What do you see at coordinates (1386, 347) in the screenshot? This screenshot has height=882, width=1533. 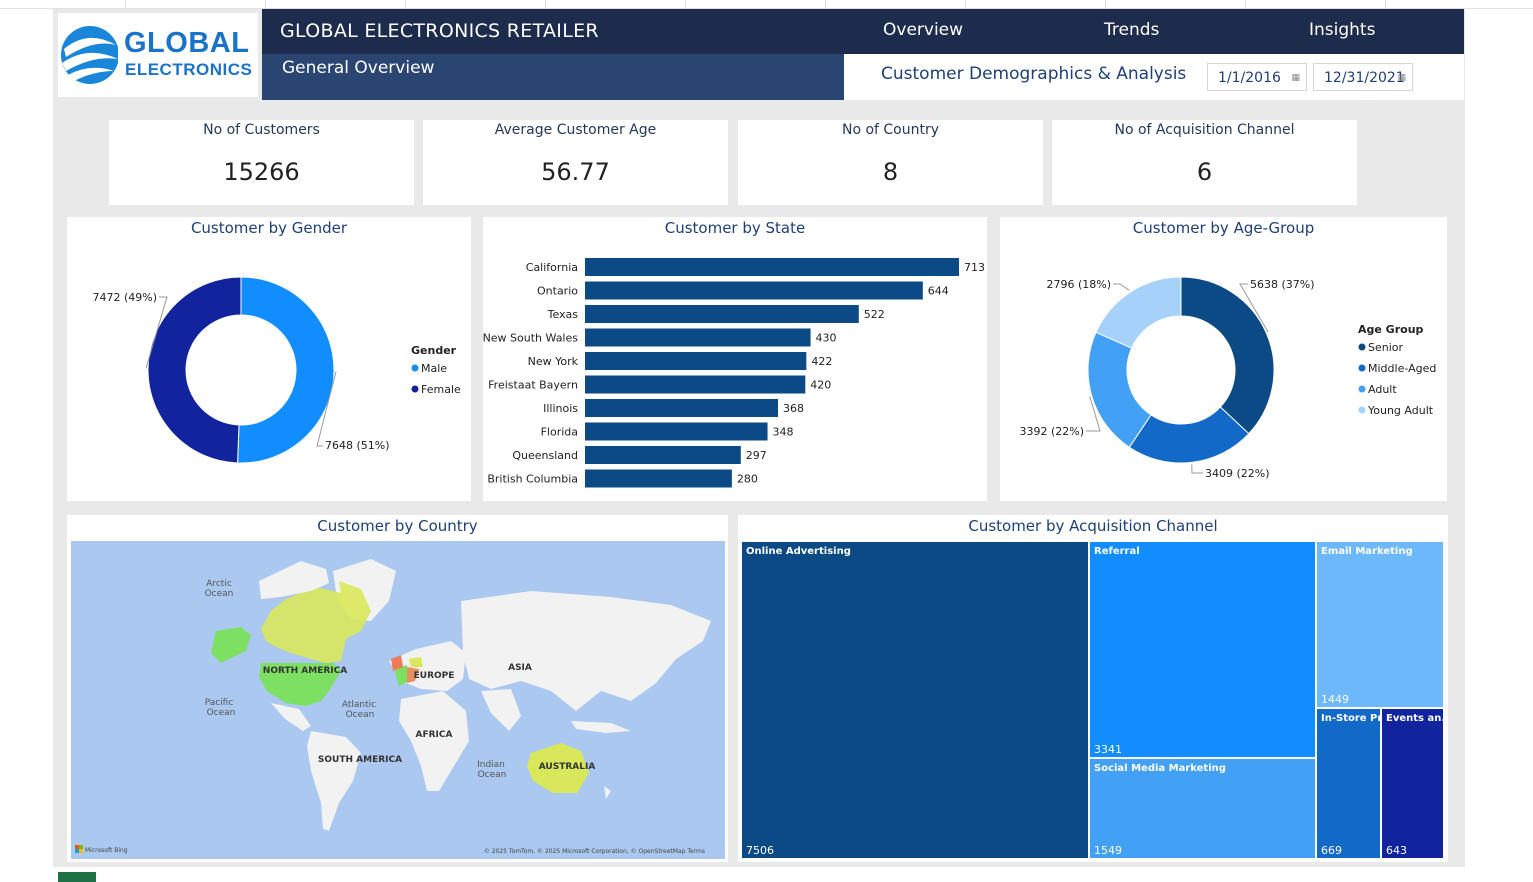 I see `legend-label: Senior` at bounding box center [1386, 347].